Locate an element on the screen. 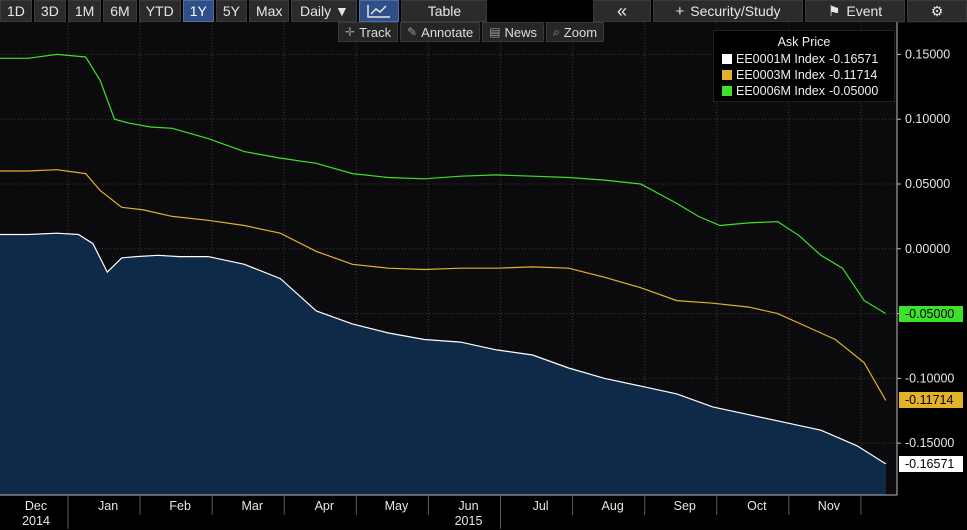 This screenshot has width=967, height=530. legend-series-value: -0.11714 is located at coordinates (853, 75).